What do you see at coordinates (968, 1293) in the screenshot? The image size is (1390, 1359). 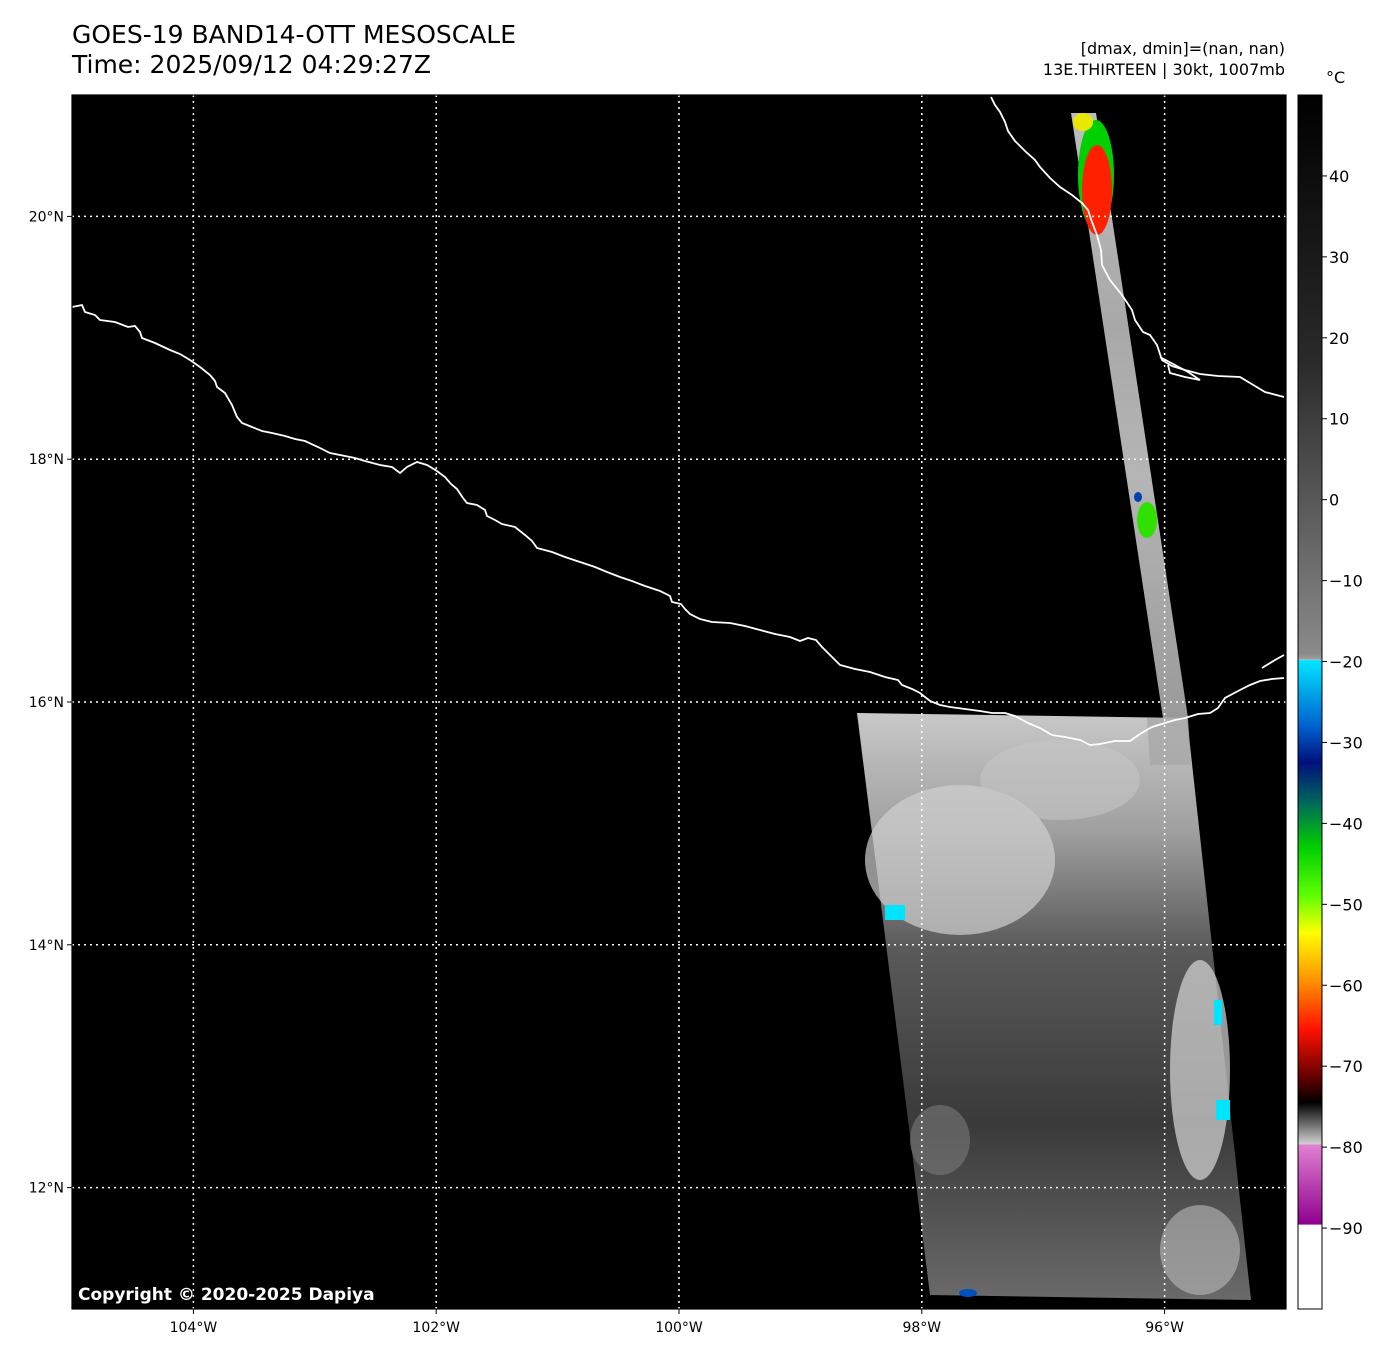 I see `cold-pixels-blue-south` at bounding box center [968, 1293].